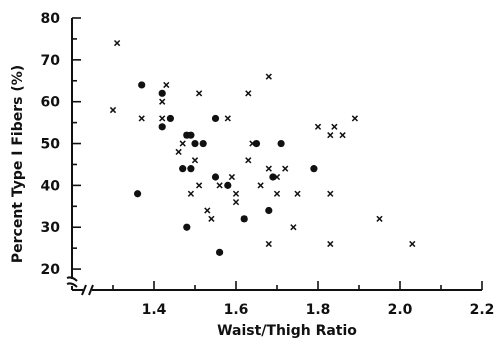 This screenshot has width=497, height=344. I want to click on y-ticks: 20 30 40 50 60 70 80, so click(61, 144).